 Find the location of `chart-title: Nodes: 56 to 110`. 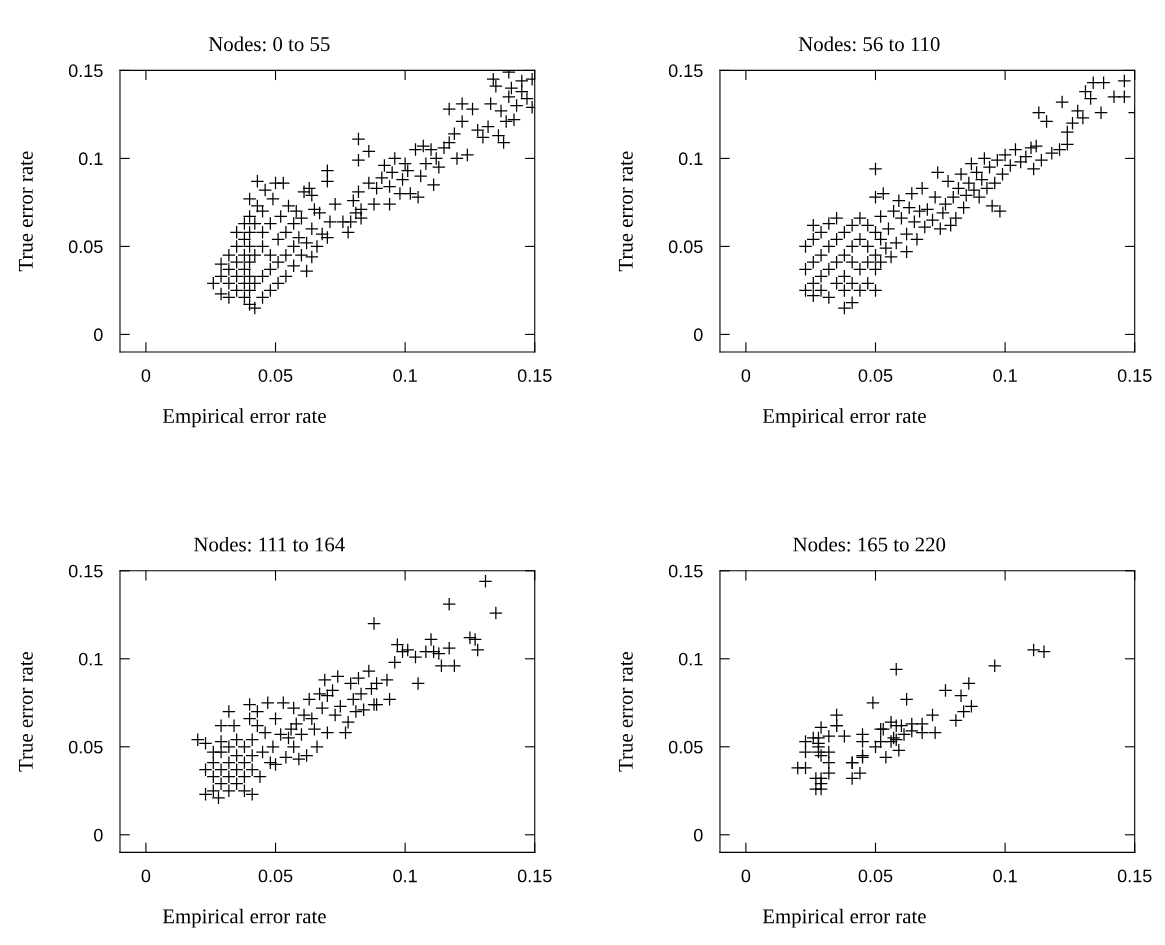

chart-title: Nodes: 56 to 110 is located at coordinates (869, 44).